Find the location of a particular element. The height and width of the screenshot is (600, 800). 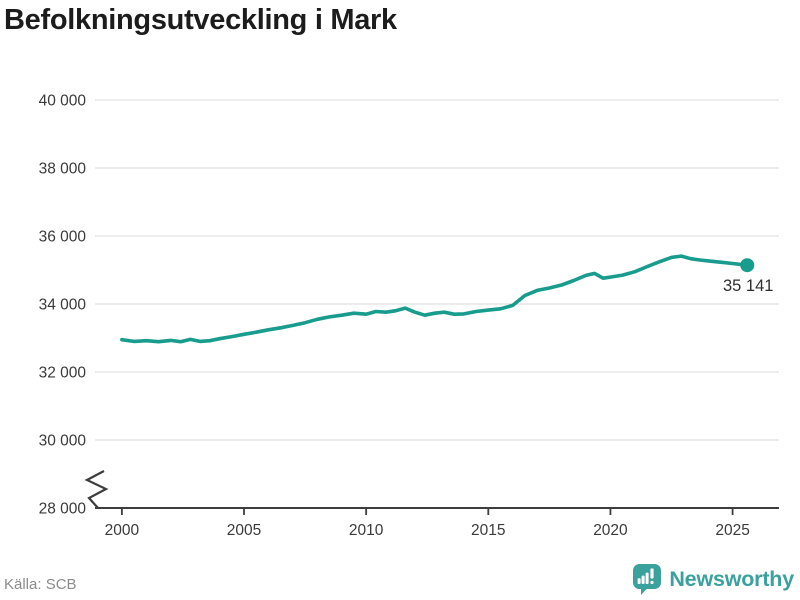

x-tick-label: 2015 is located at coordinates (488, 530).